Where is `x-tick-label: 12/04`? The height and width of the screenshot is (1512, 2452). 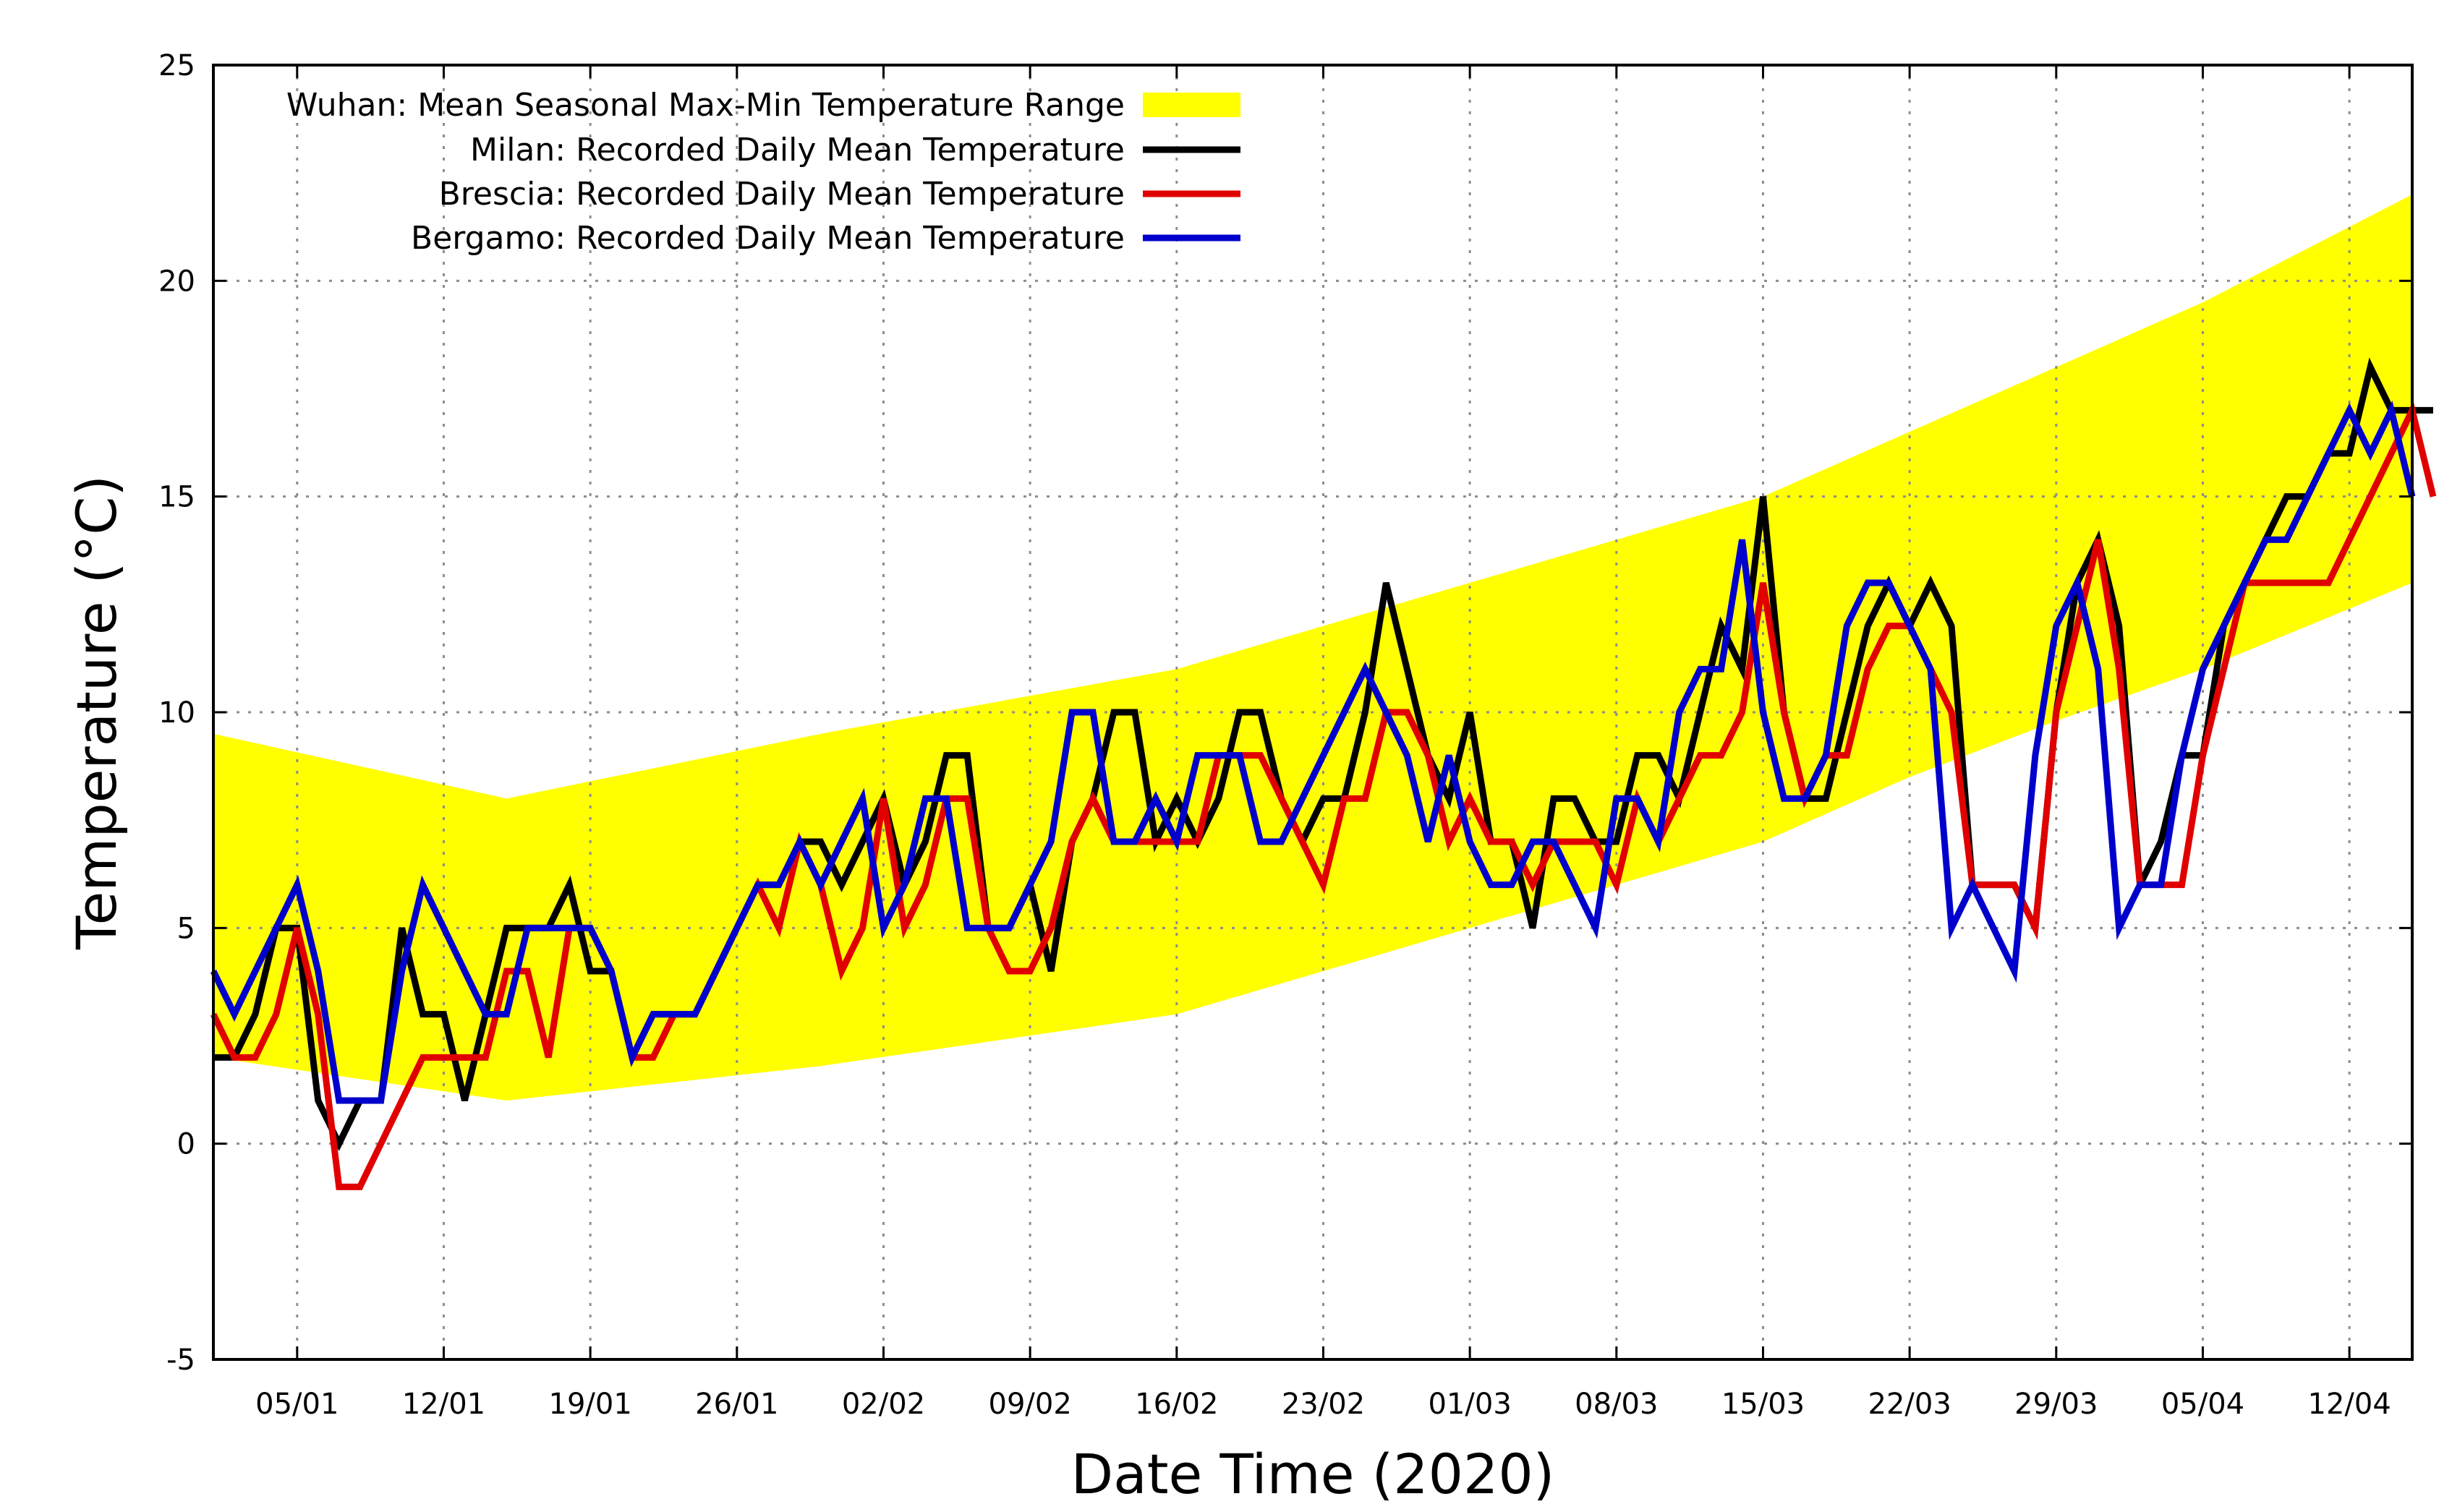
x-tick-label: 12/04 is located at coordinates (2349, 1404).